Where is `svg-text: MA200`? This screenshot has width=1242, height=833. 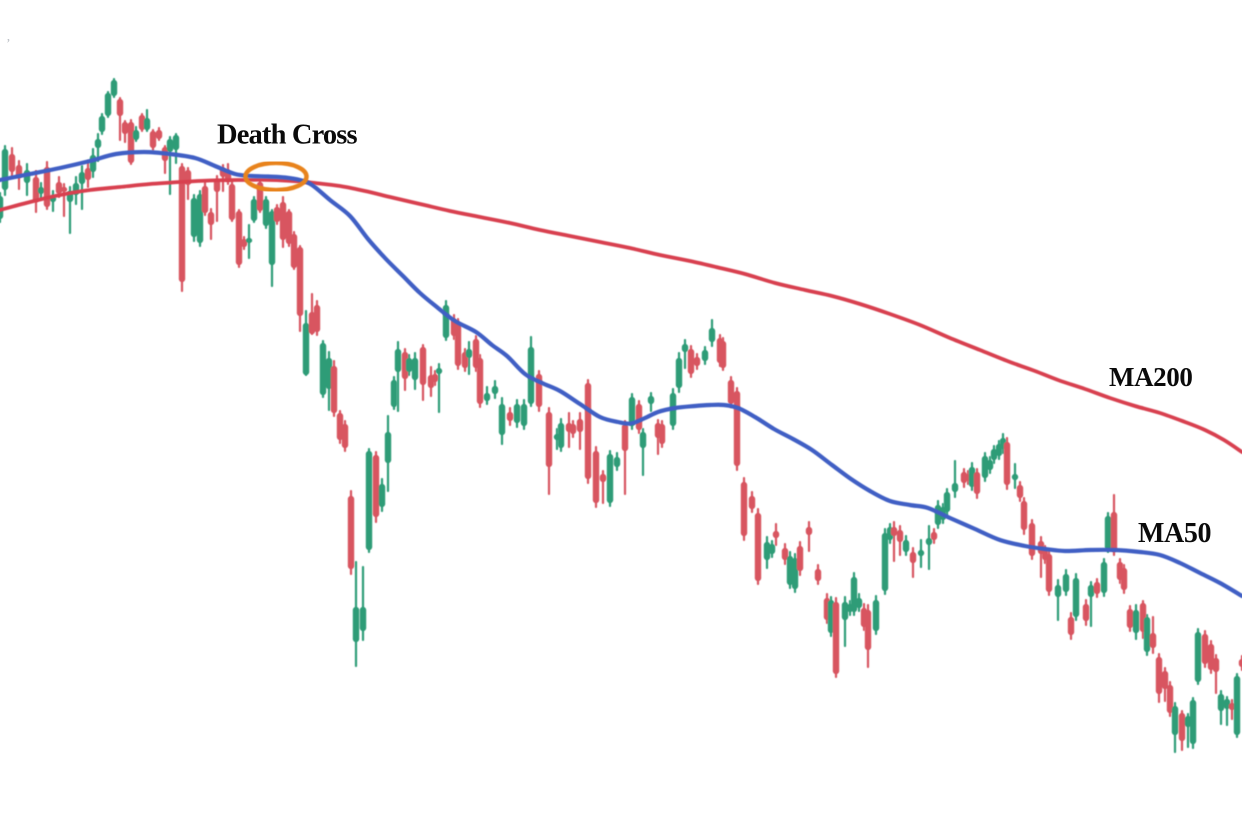 svg-text: MA200 is located at coordinates (1150, 377).